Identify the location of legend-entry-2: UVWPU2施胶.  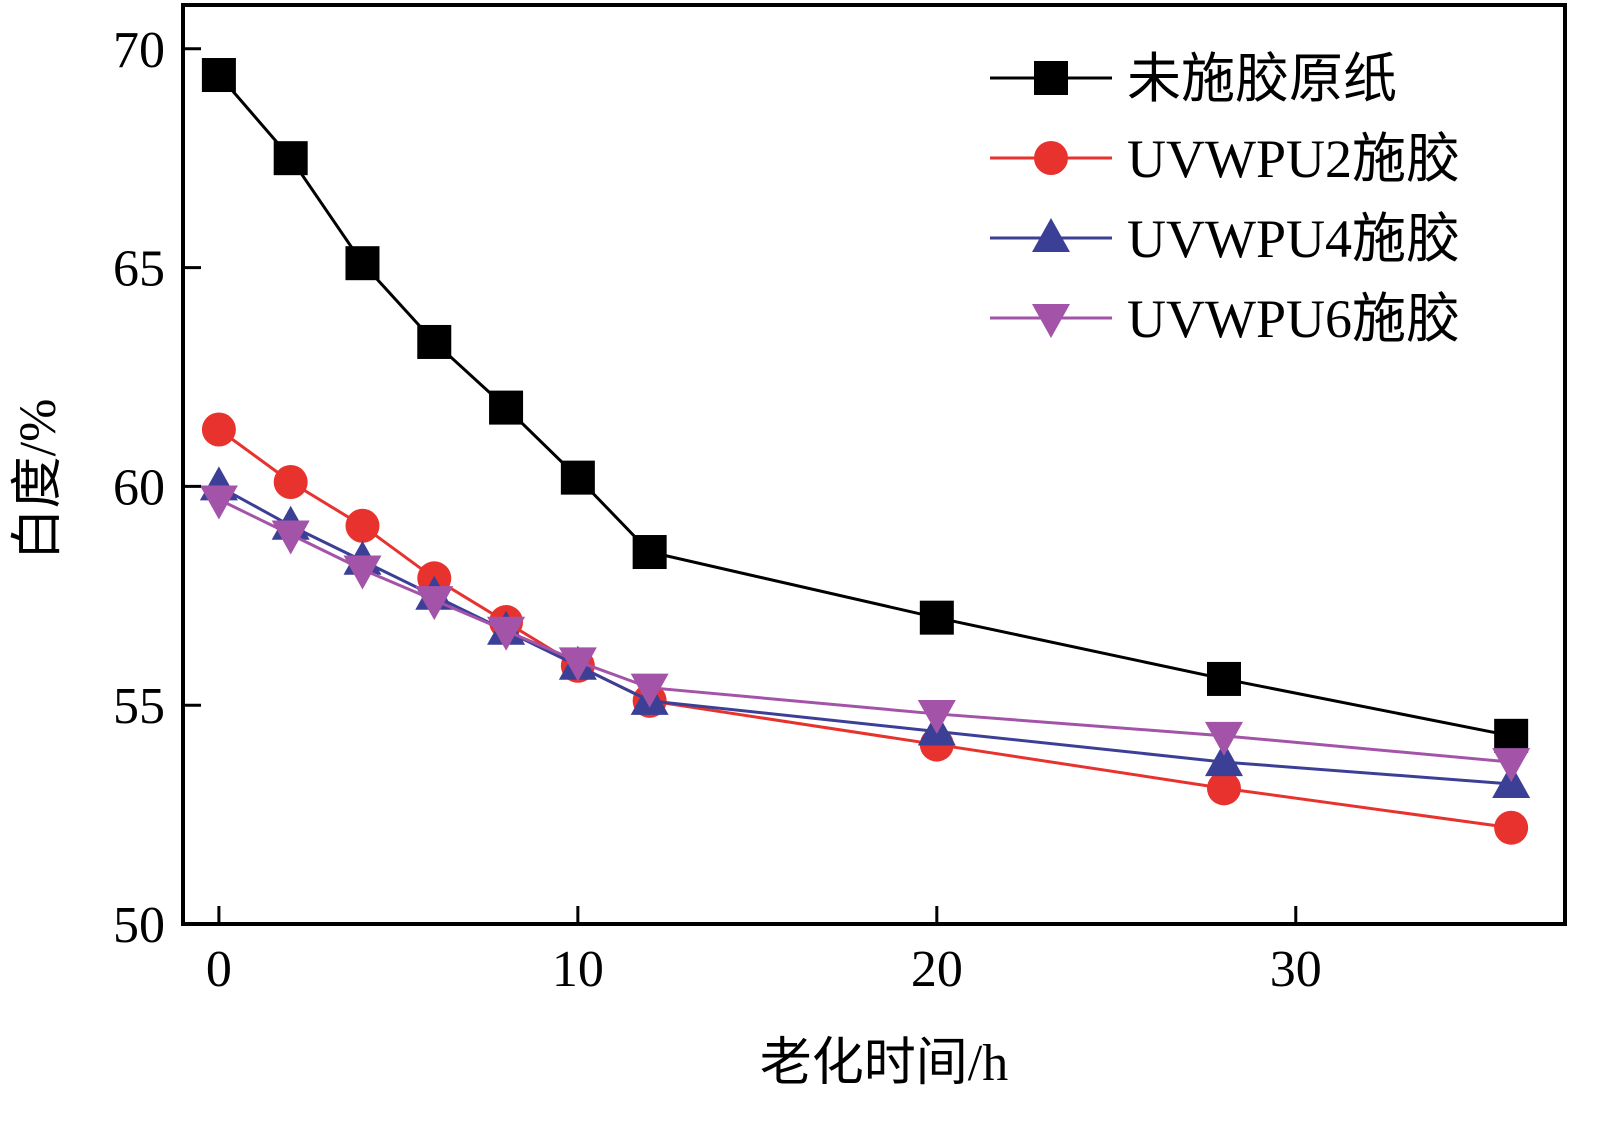
(1225, 159).